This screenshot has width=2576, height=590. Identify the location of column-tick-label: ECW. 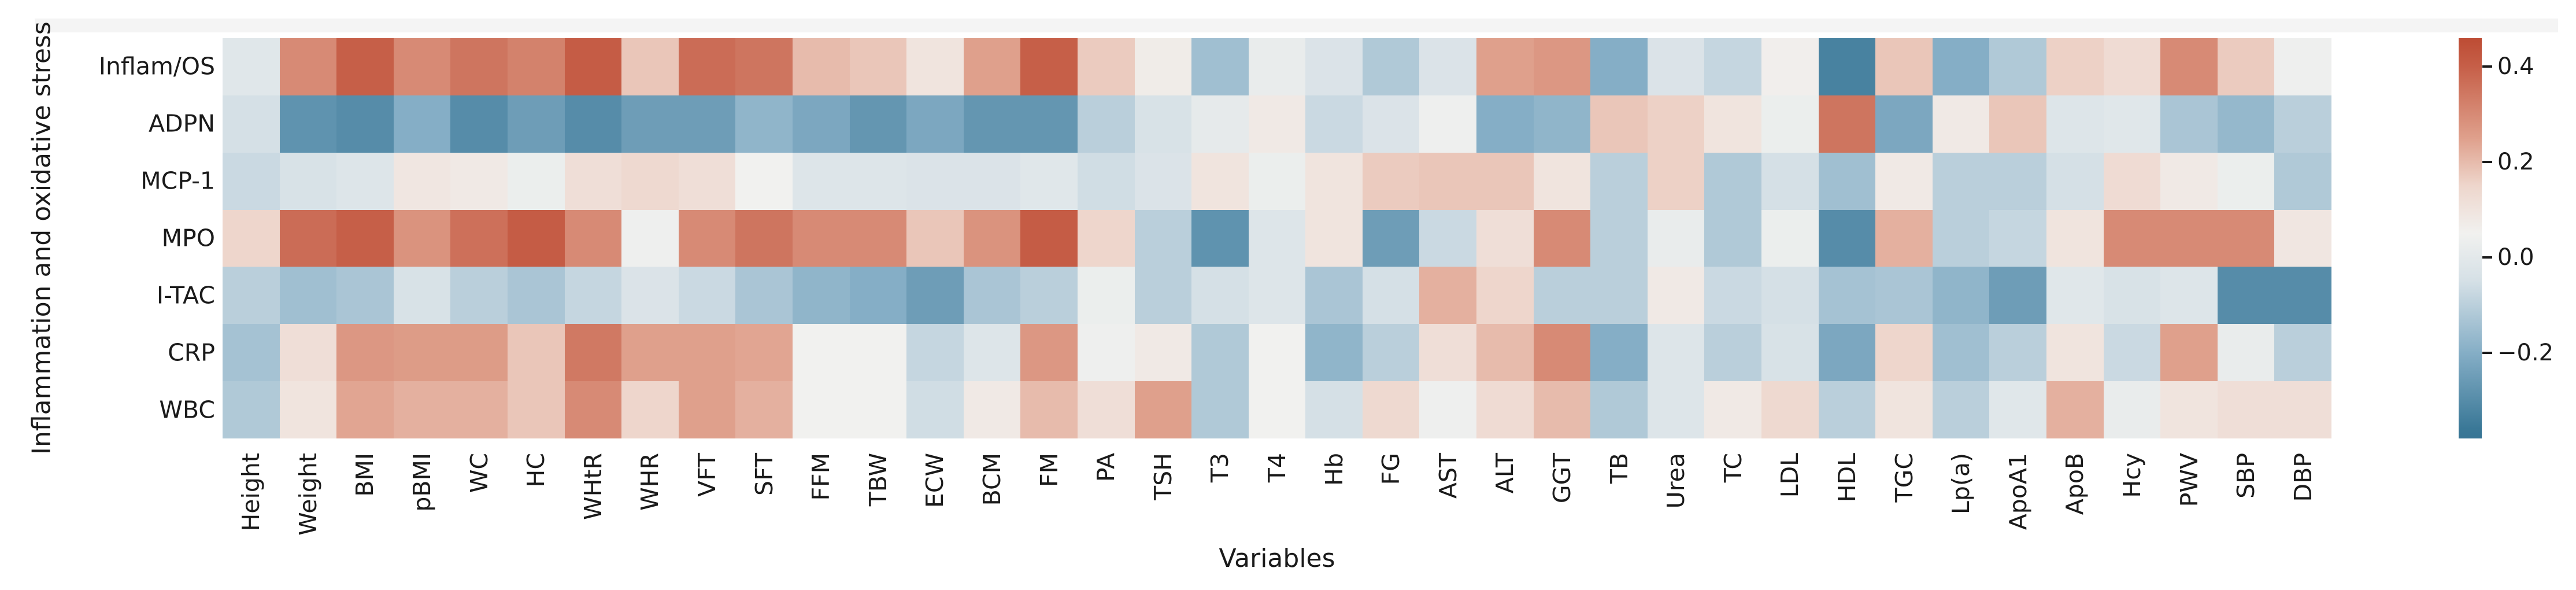
(935, 481).